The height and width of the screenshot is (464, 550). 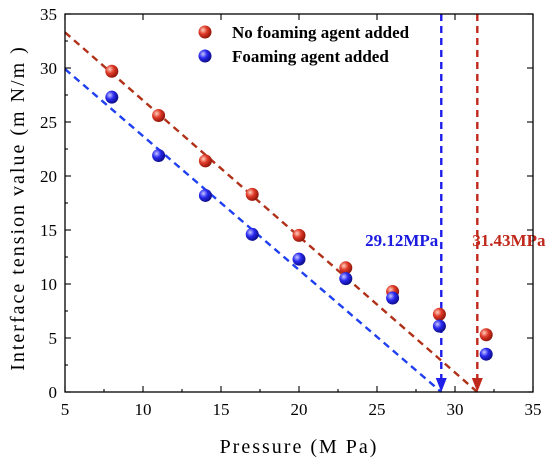 I want to click on y-tick-label: 20, so click(x=48, y=176).